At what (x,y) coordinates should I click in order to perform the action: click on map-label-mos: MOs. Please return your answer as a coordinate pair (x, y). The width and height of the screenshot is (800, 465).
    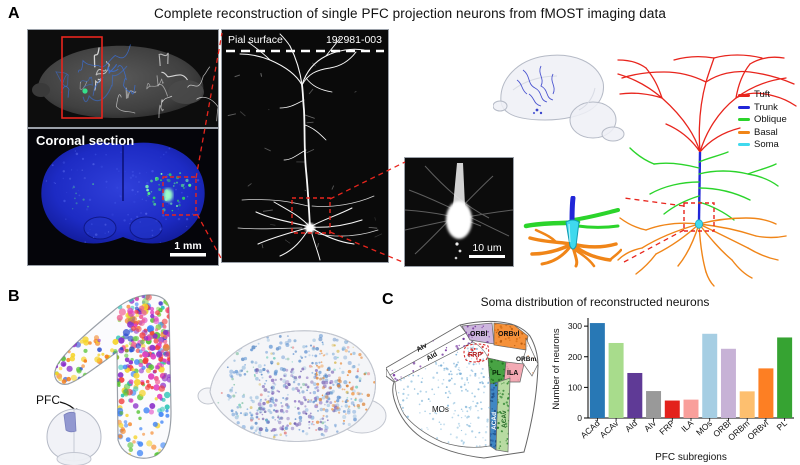
    Looking at the image, I should click on (440, 409).